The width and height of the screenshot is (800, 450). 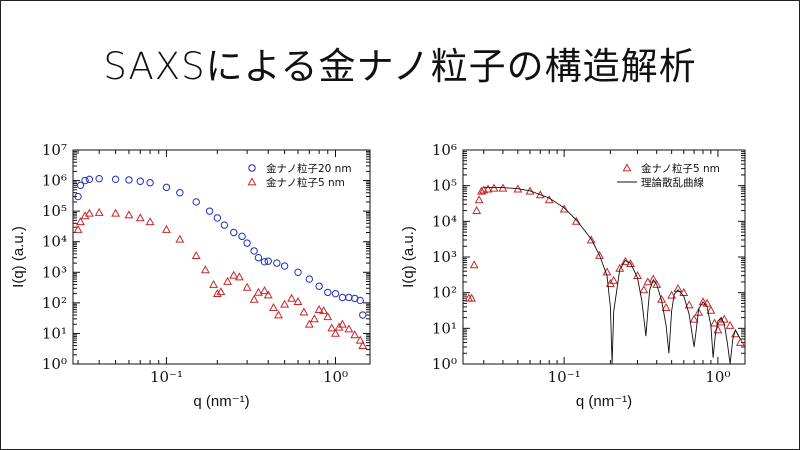 I want to click on chart0-x-tick-label: 10⁰, so click(x=335, y=377).